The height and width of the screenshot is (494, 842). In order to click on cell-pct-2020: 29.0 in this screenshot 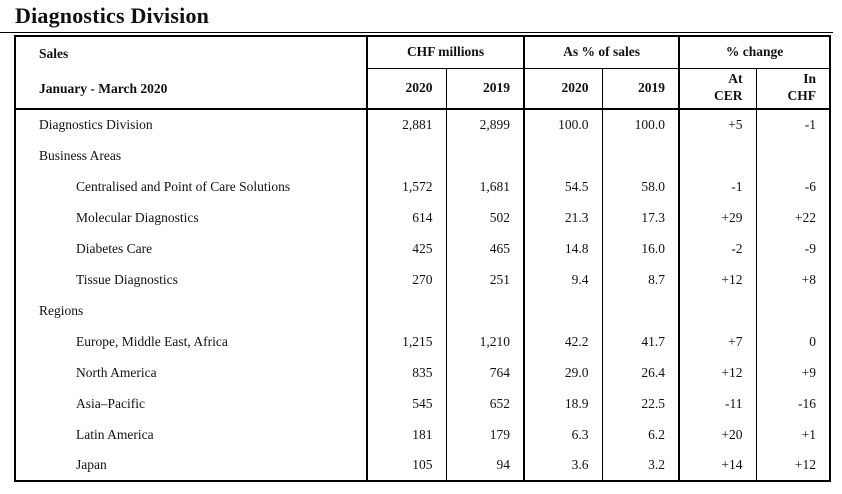, I will do `click(563, 372)`.